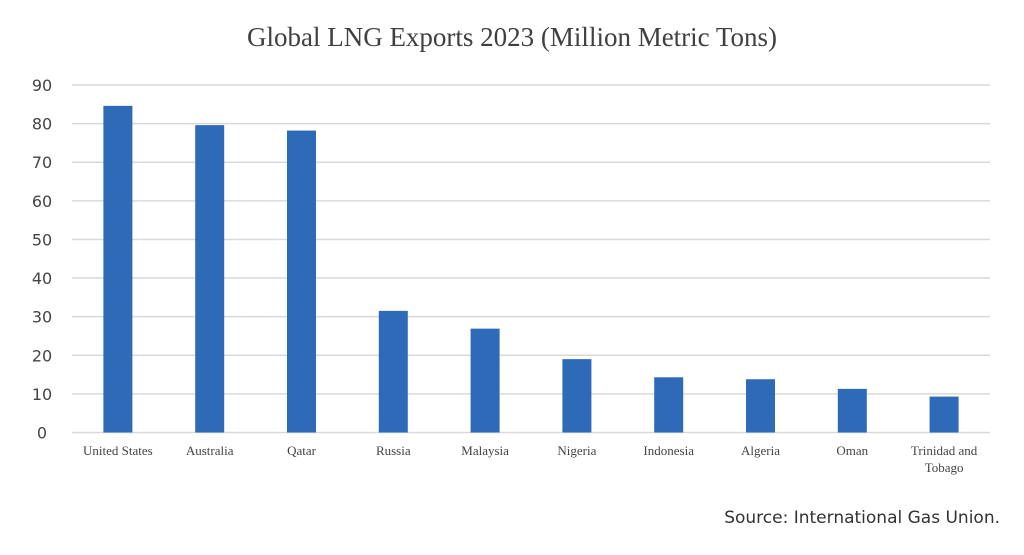 This screenshot has width=1024, height=555. What do you see at coordinates (760, 450) in the screenshot?
I see `x-tick-label: Algeria` at bounding box center [760, 450].